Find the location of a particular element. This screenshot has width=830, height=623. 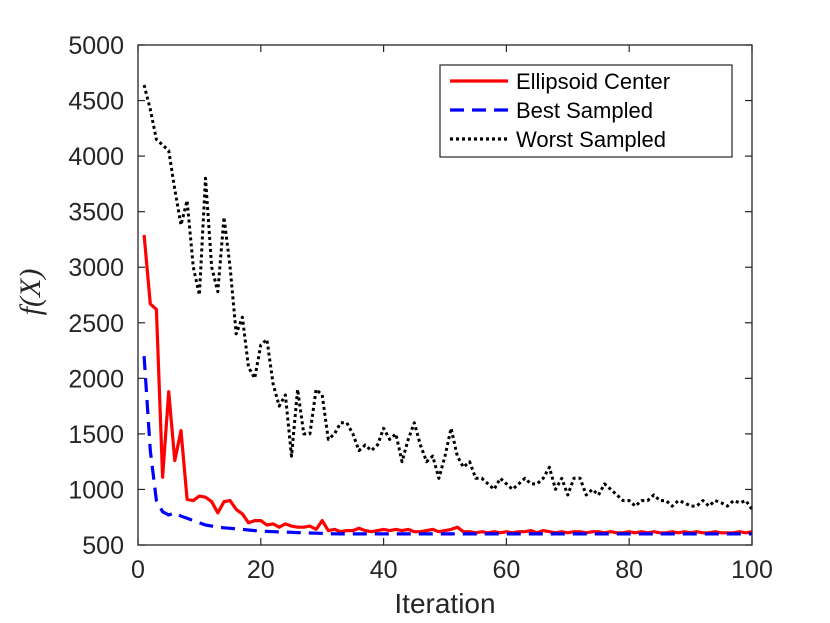

y-tick-label: 5000 is located at coordinates (96, 46).